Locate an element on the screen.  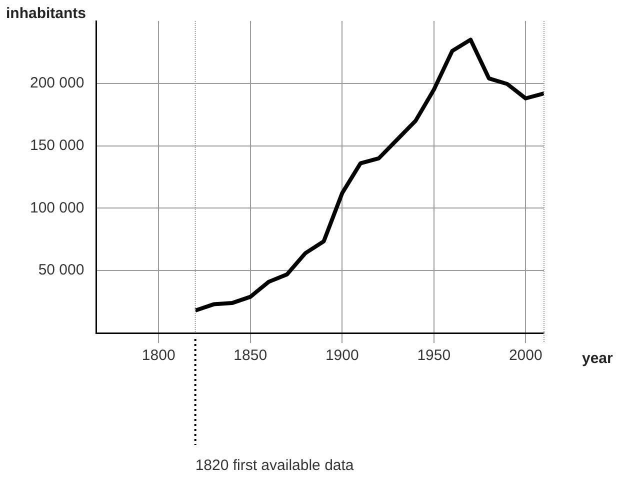
x-tick-label: 1800 is located at coordinates (159, 355).